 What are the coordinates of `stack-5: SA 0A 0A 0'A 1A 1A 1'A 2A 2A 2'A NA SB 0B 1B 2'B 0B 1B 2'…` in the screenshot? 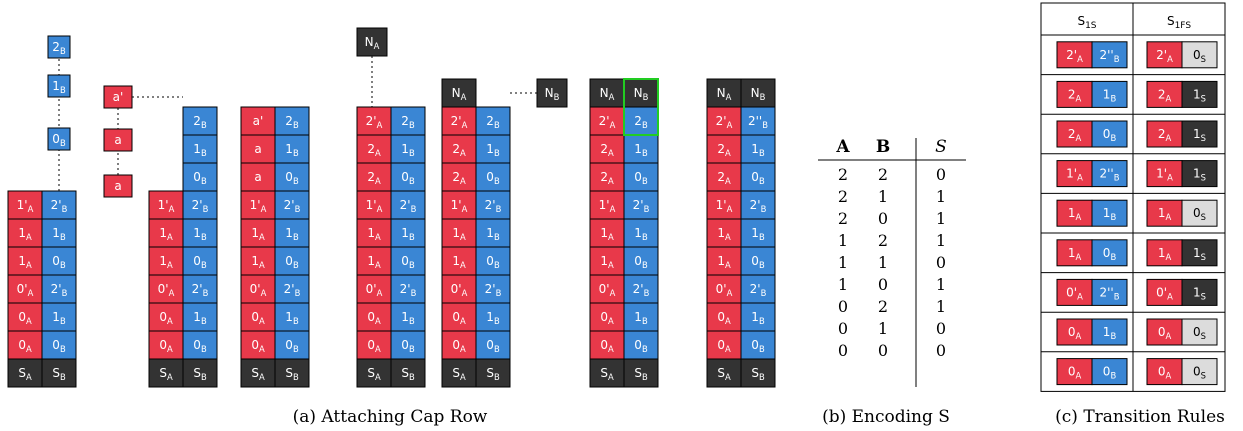 It's located at (504, 233).